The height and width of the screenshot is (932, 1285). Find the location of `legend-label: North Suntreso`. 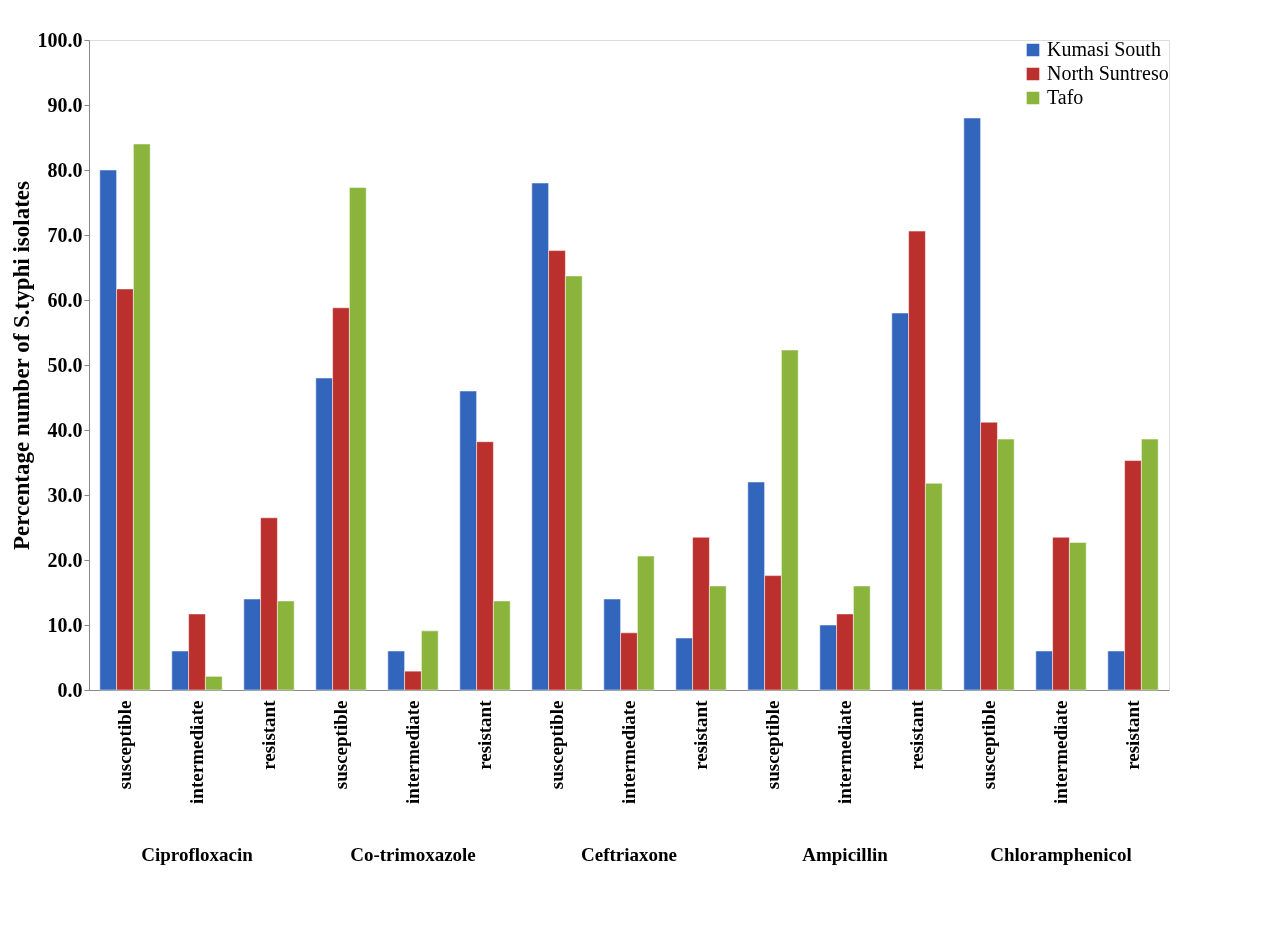

legend-label: North Suntreso is located at coordinates (1108, 73).